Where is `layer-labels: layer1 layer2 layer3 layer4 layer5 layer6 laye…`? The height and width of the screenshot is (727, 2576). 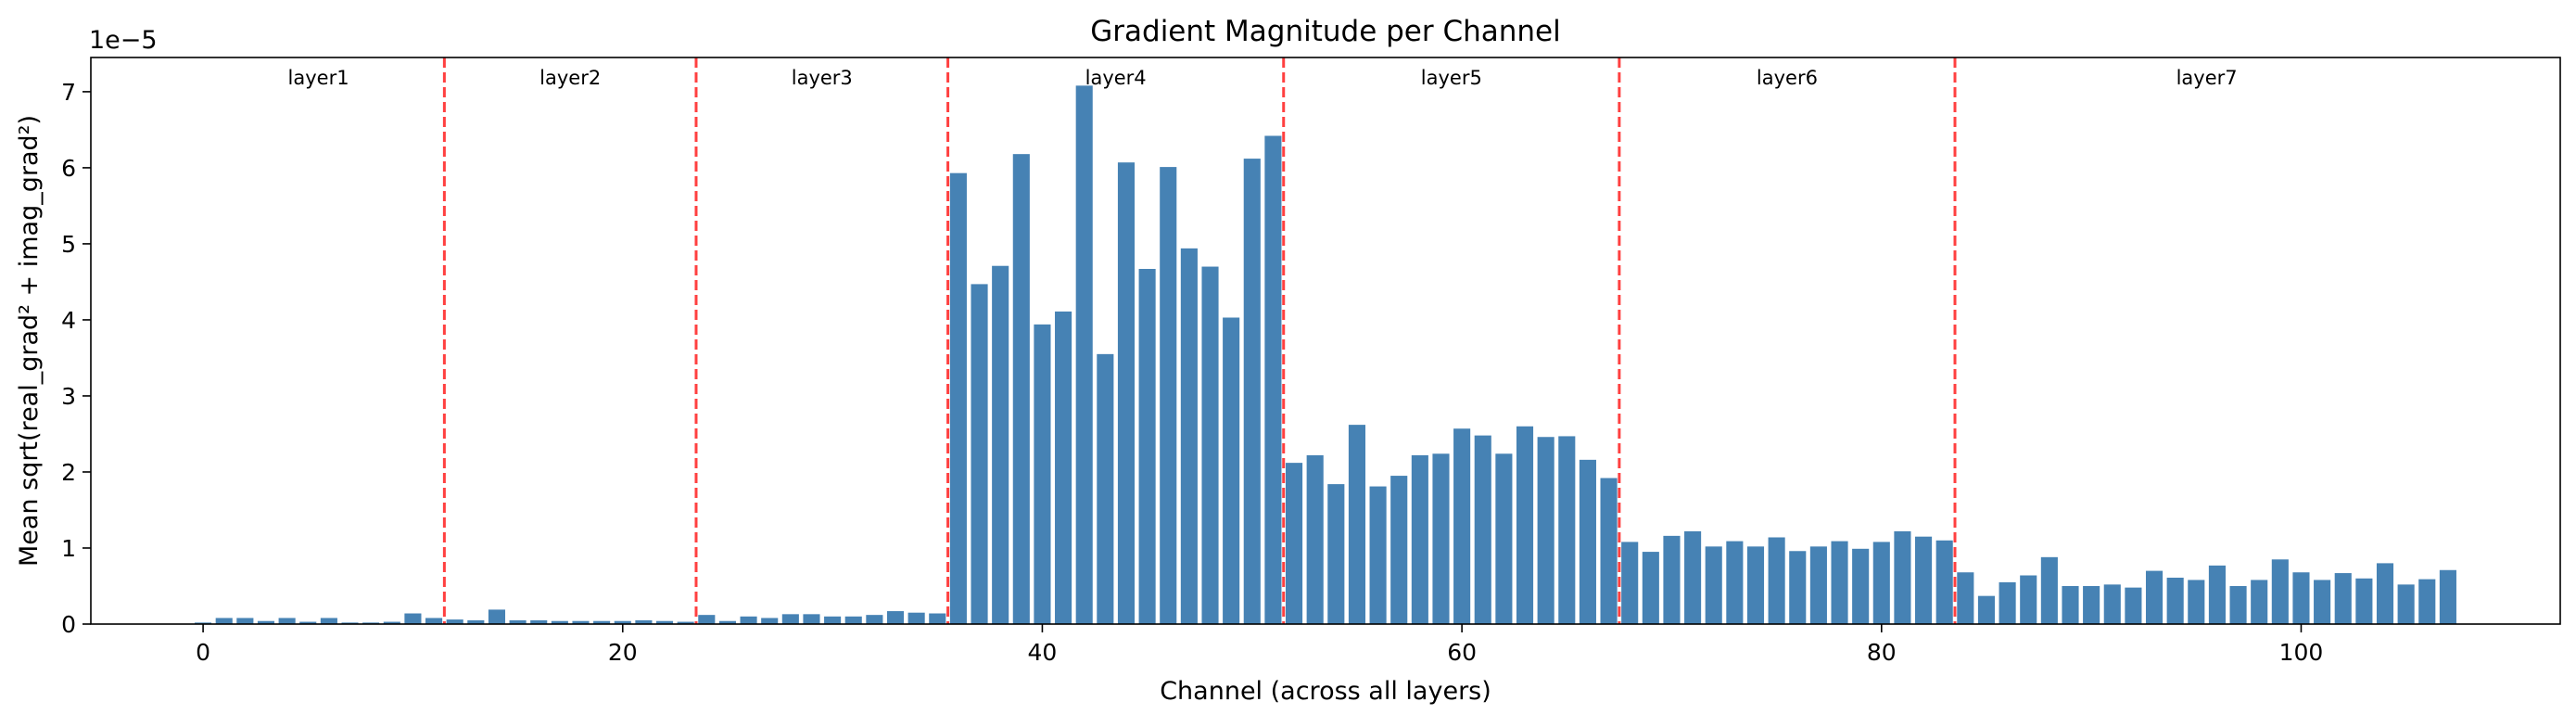
layer-labels: layer1 layer2 layer3 layer4 layer5 layer6 laye… is located at coordinates (1263, 78).